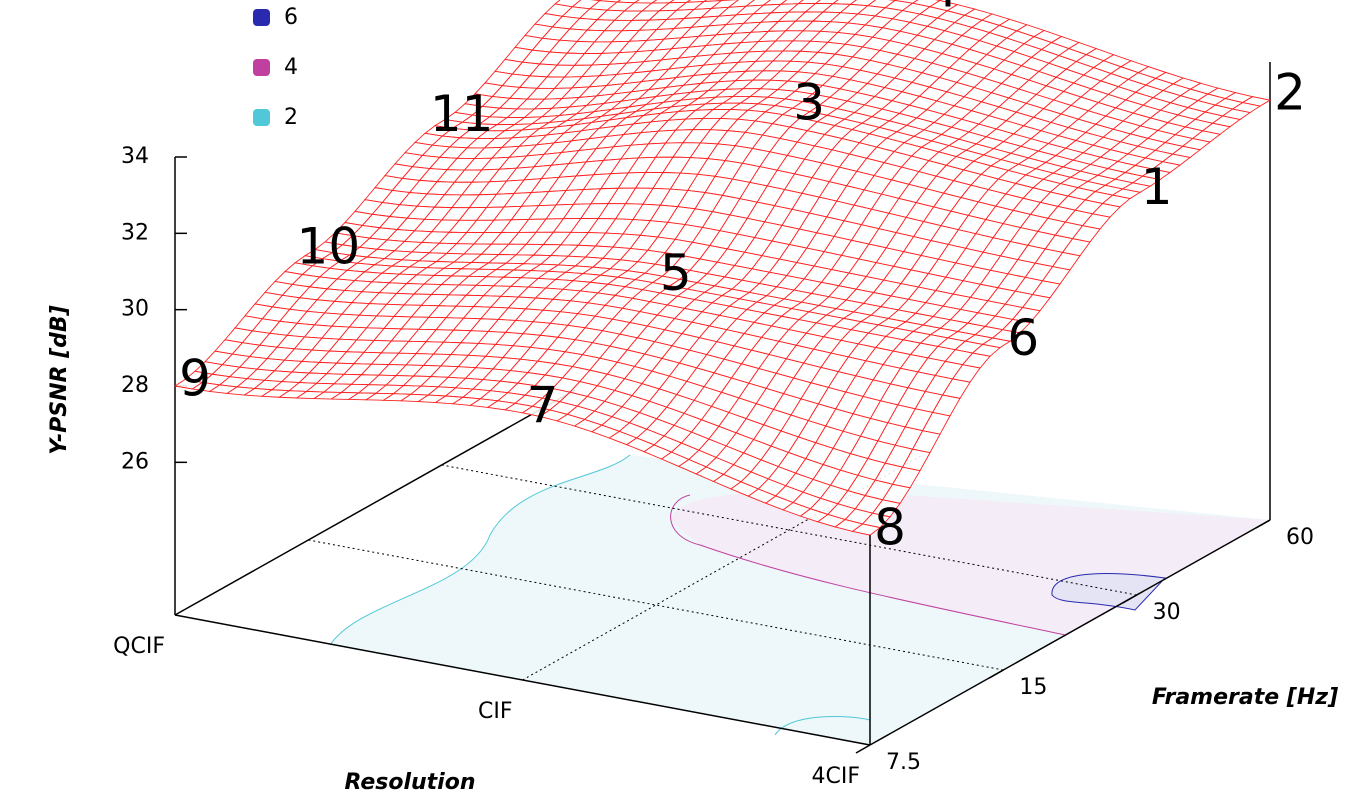  What do you see at coordinates (809, 103) in the screenshot?
I see `point-label: 3` at bounding box center [809, 103].